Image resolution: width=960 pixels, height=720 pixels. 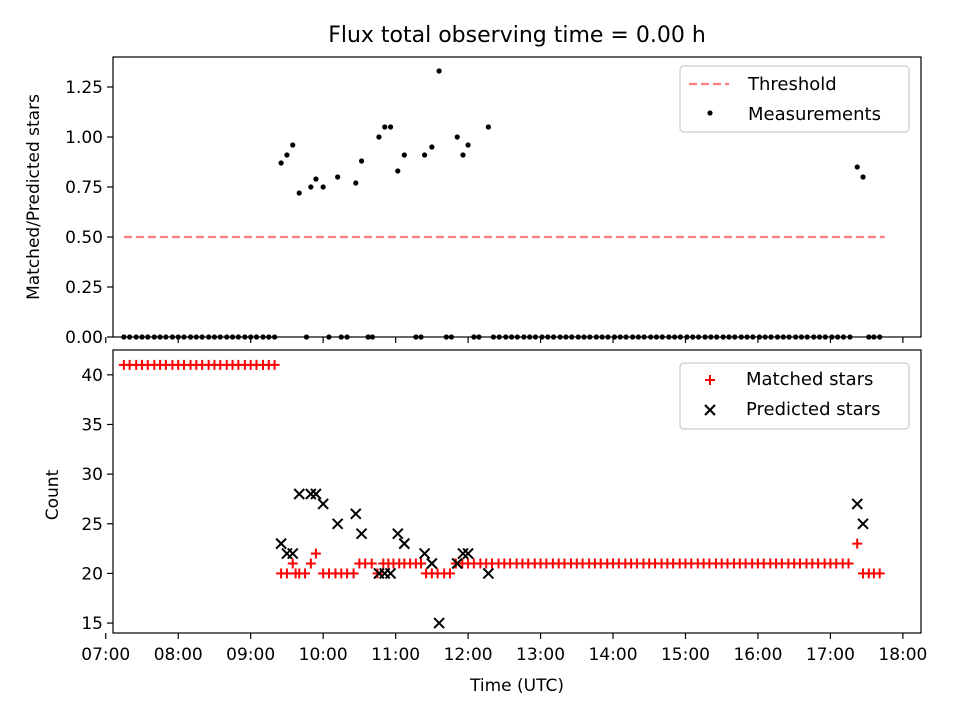 What do you see at coordinates (92, 624) in the screenshot?
I see `bottom-y-tick-label: 15` at bounding box center [92, 624].